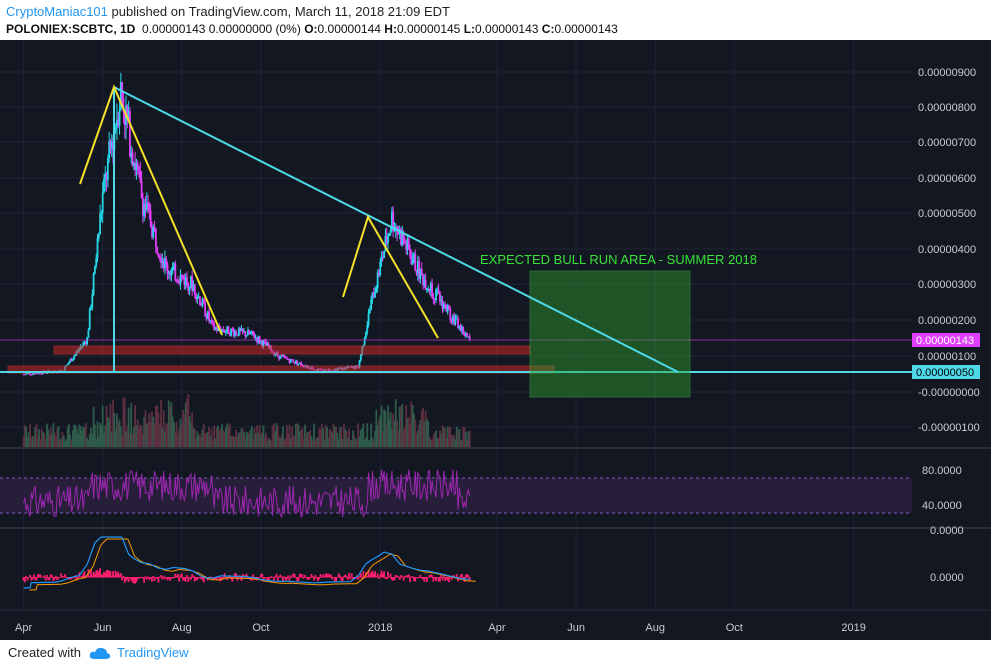  I want to click on price-tick-label: 0.00000700, so click(947, 143).